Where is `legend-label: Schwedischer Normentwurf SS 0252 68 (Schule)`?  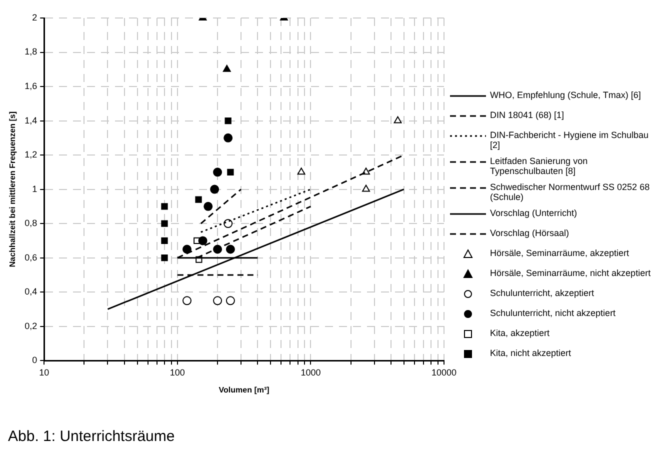 legend-label: Schwedischer Normentwurf SS 0252 68 (Schule) is located at coordinates (570, 192).